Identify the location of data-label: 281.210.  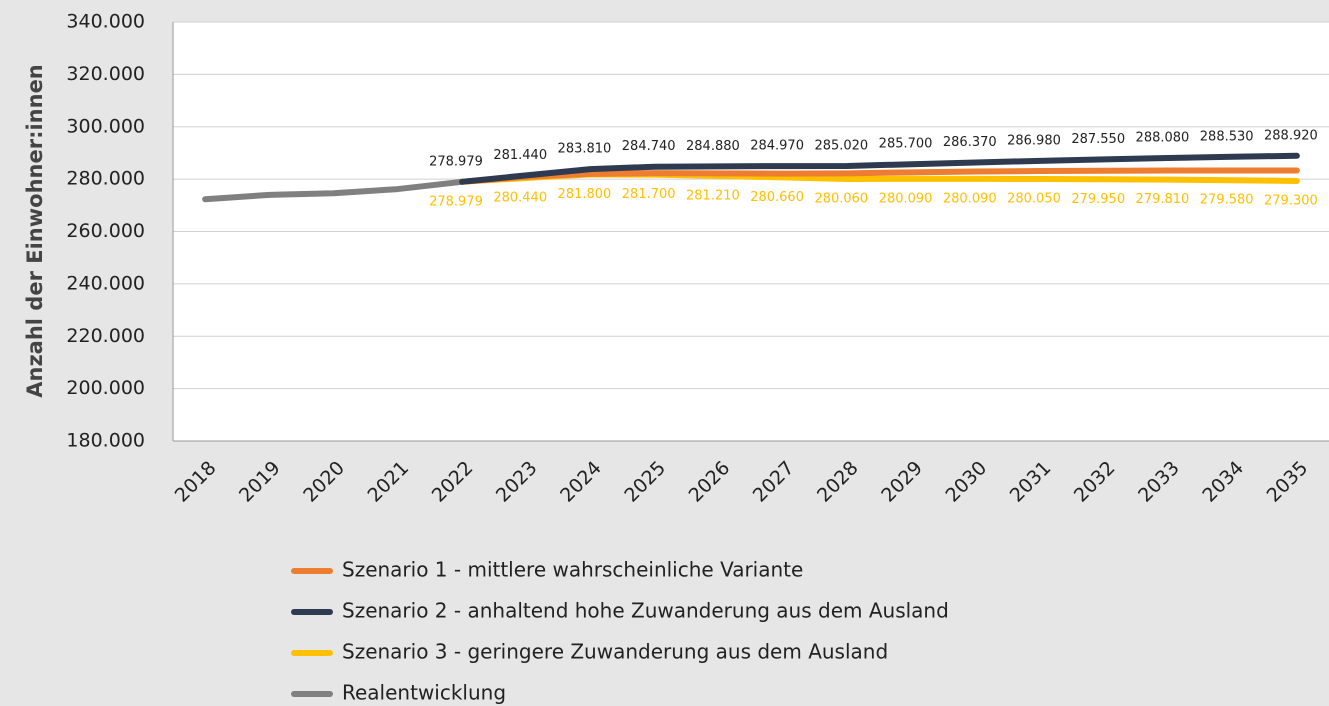
(713, 195).